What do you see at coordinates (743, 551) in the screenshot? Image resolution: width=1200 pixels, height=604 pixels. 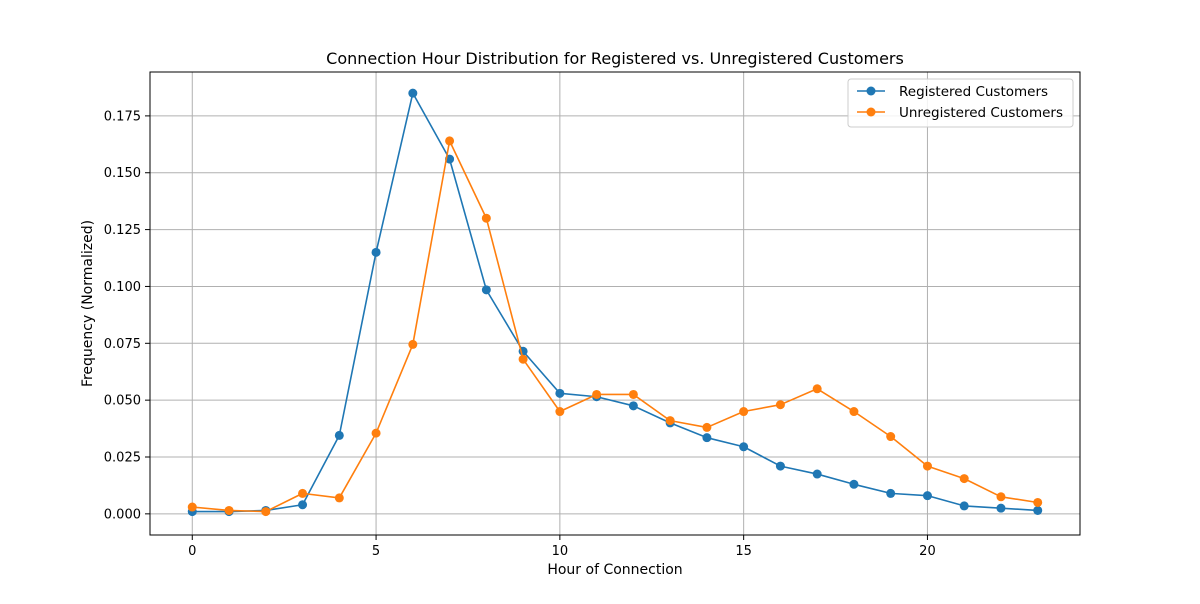 I see `x-tick-label: 15` at bounding box center [743, 551].